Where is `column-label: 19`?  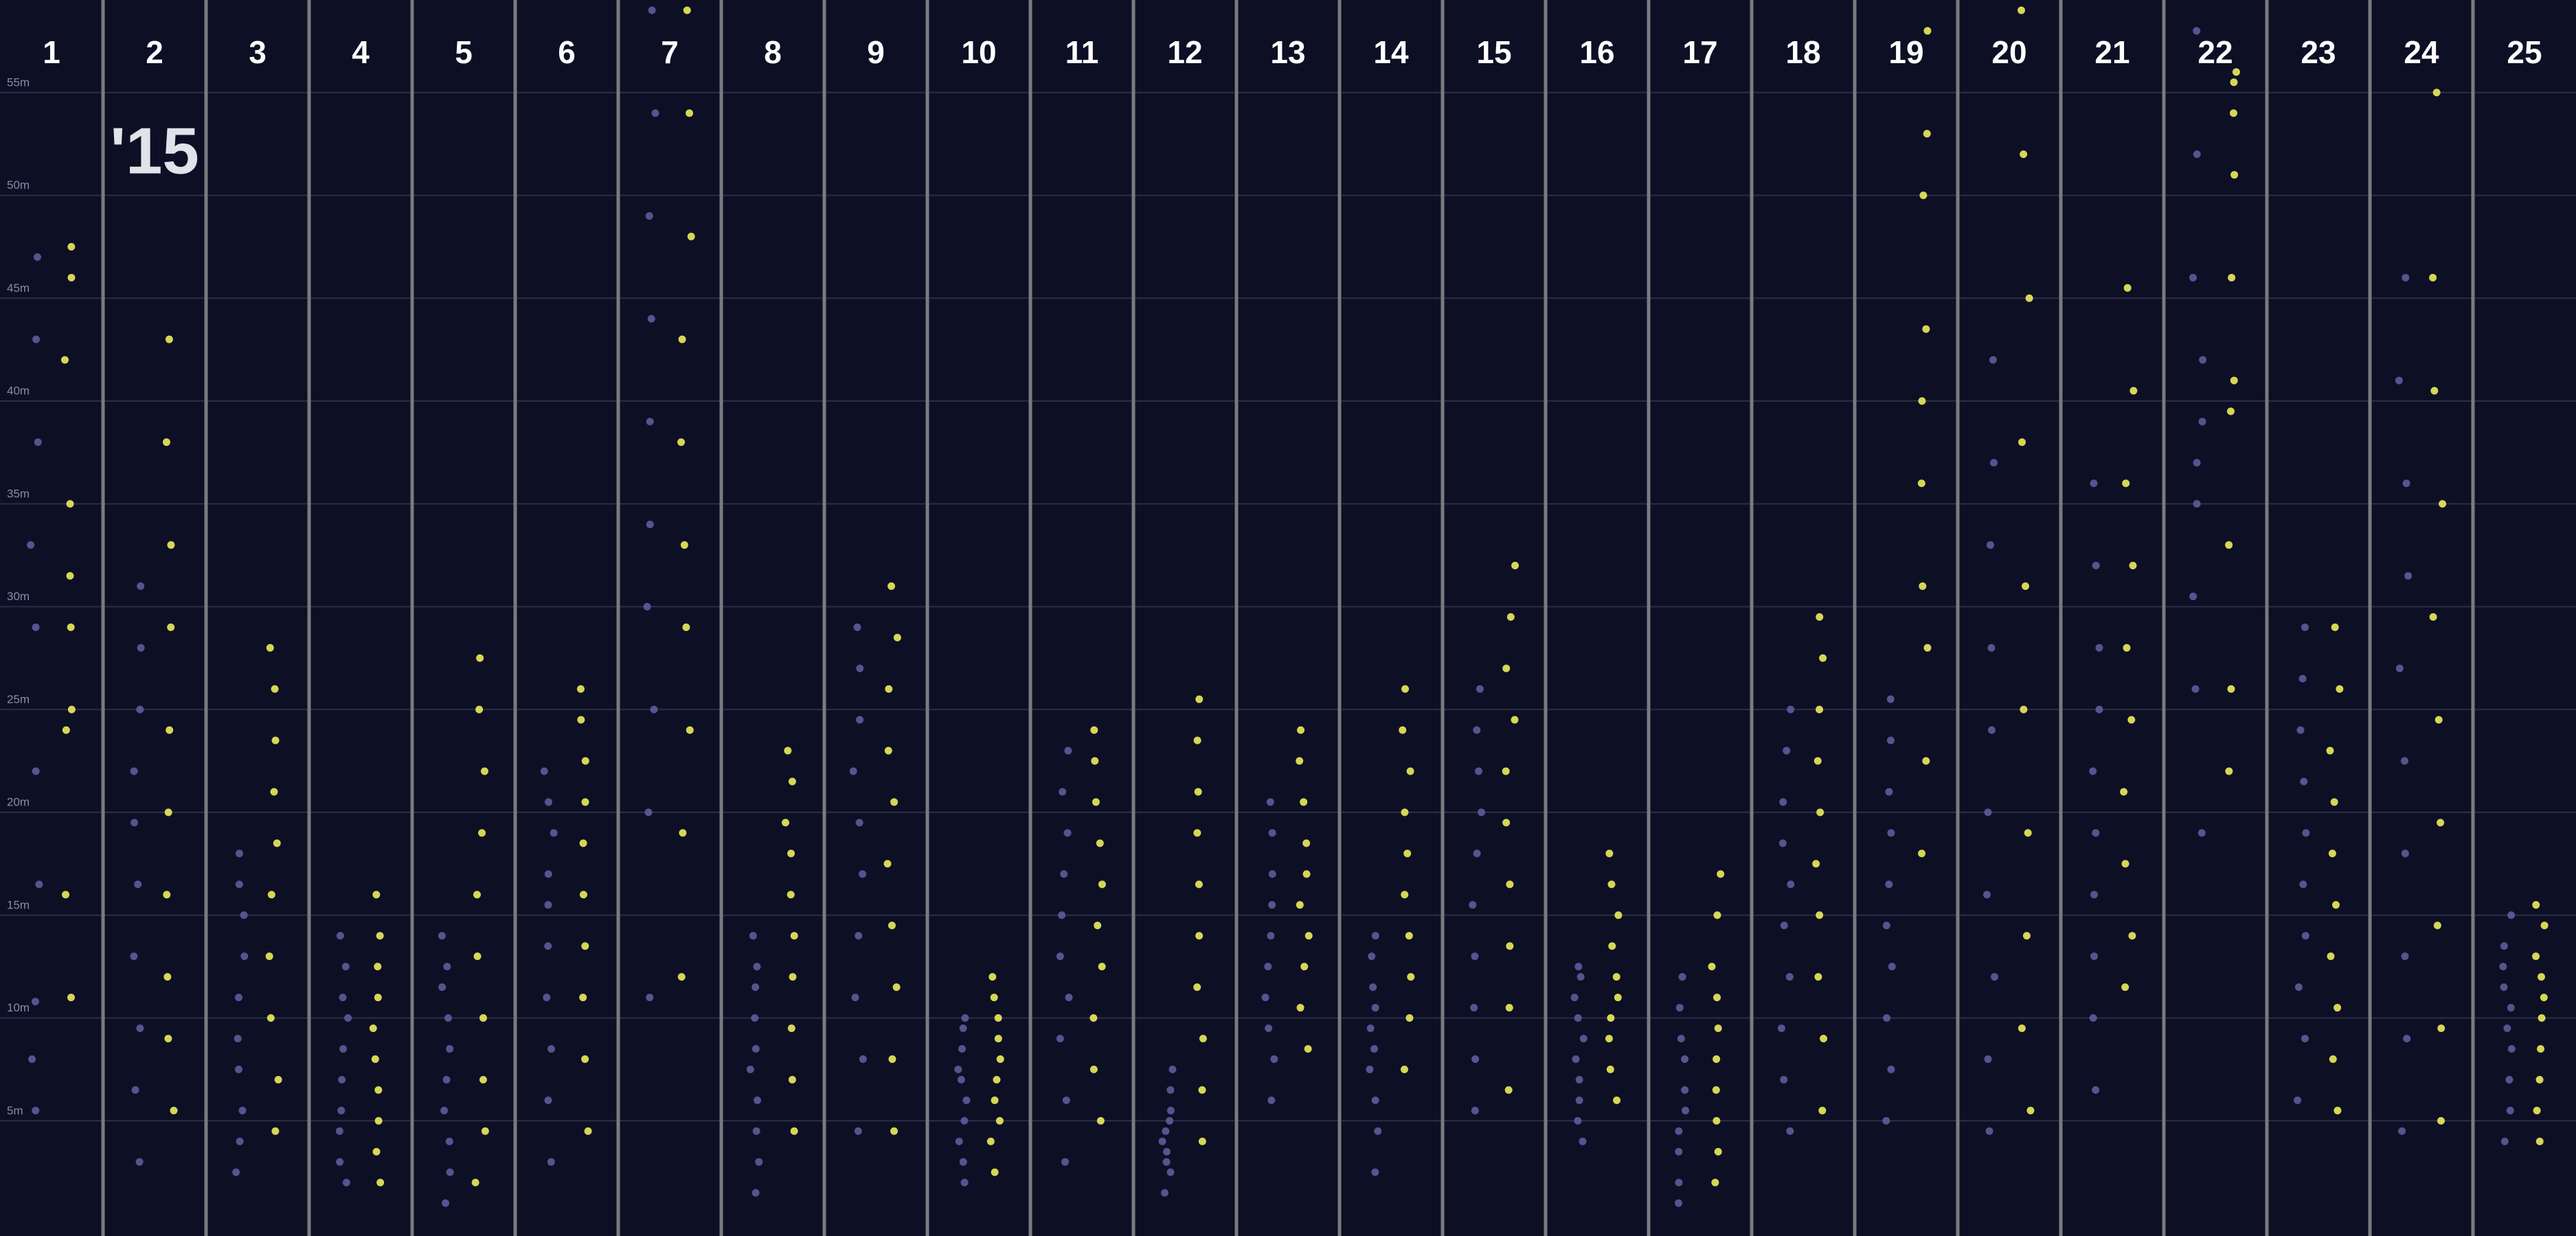 column-label: 19 is located at coordinates (1905, 52).